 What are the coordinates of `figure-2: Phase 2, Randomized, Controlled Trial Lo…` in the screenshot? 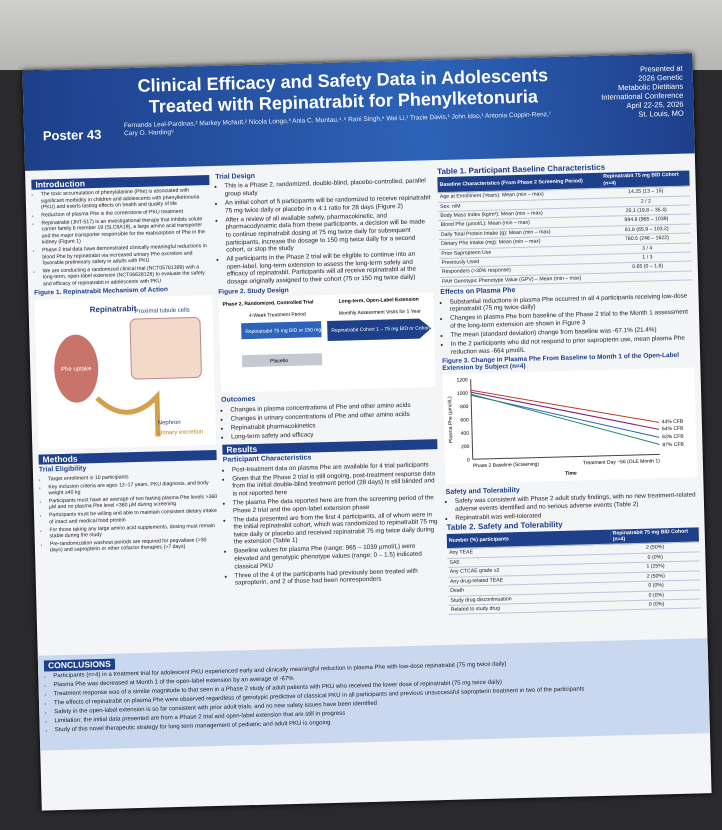 It's located at (342, 342).